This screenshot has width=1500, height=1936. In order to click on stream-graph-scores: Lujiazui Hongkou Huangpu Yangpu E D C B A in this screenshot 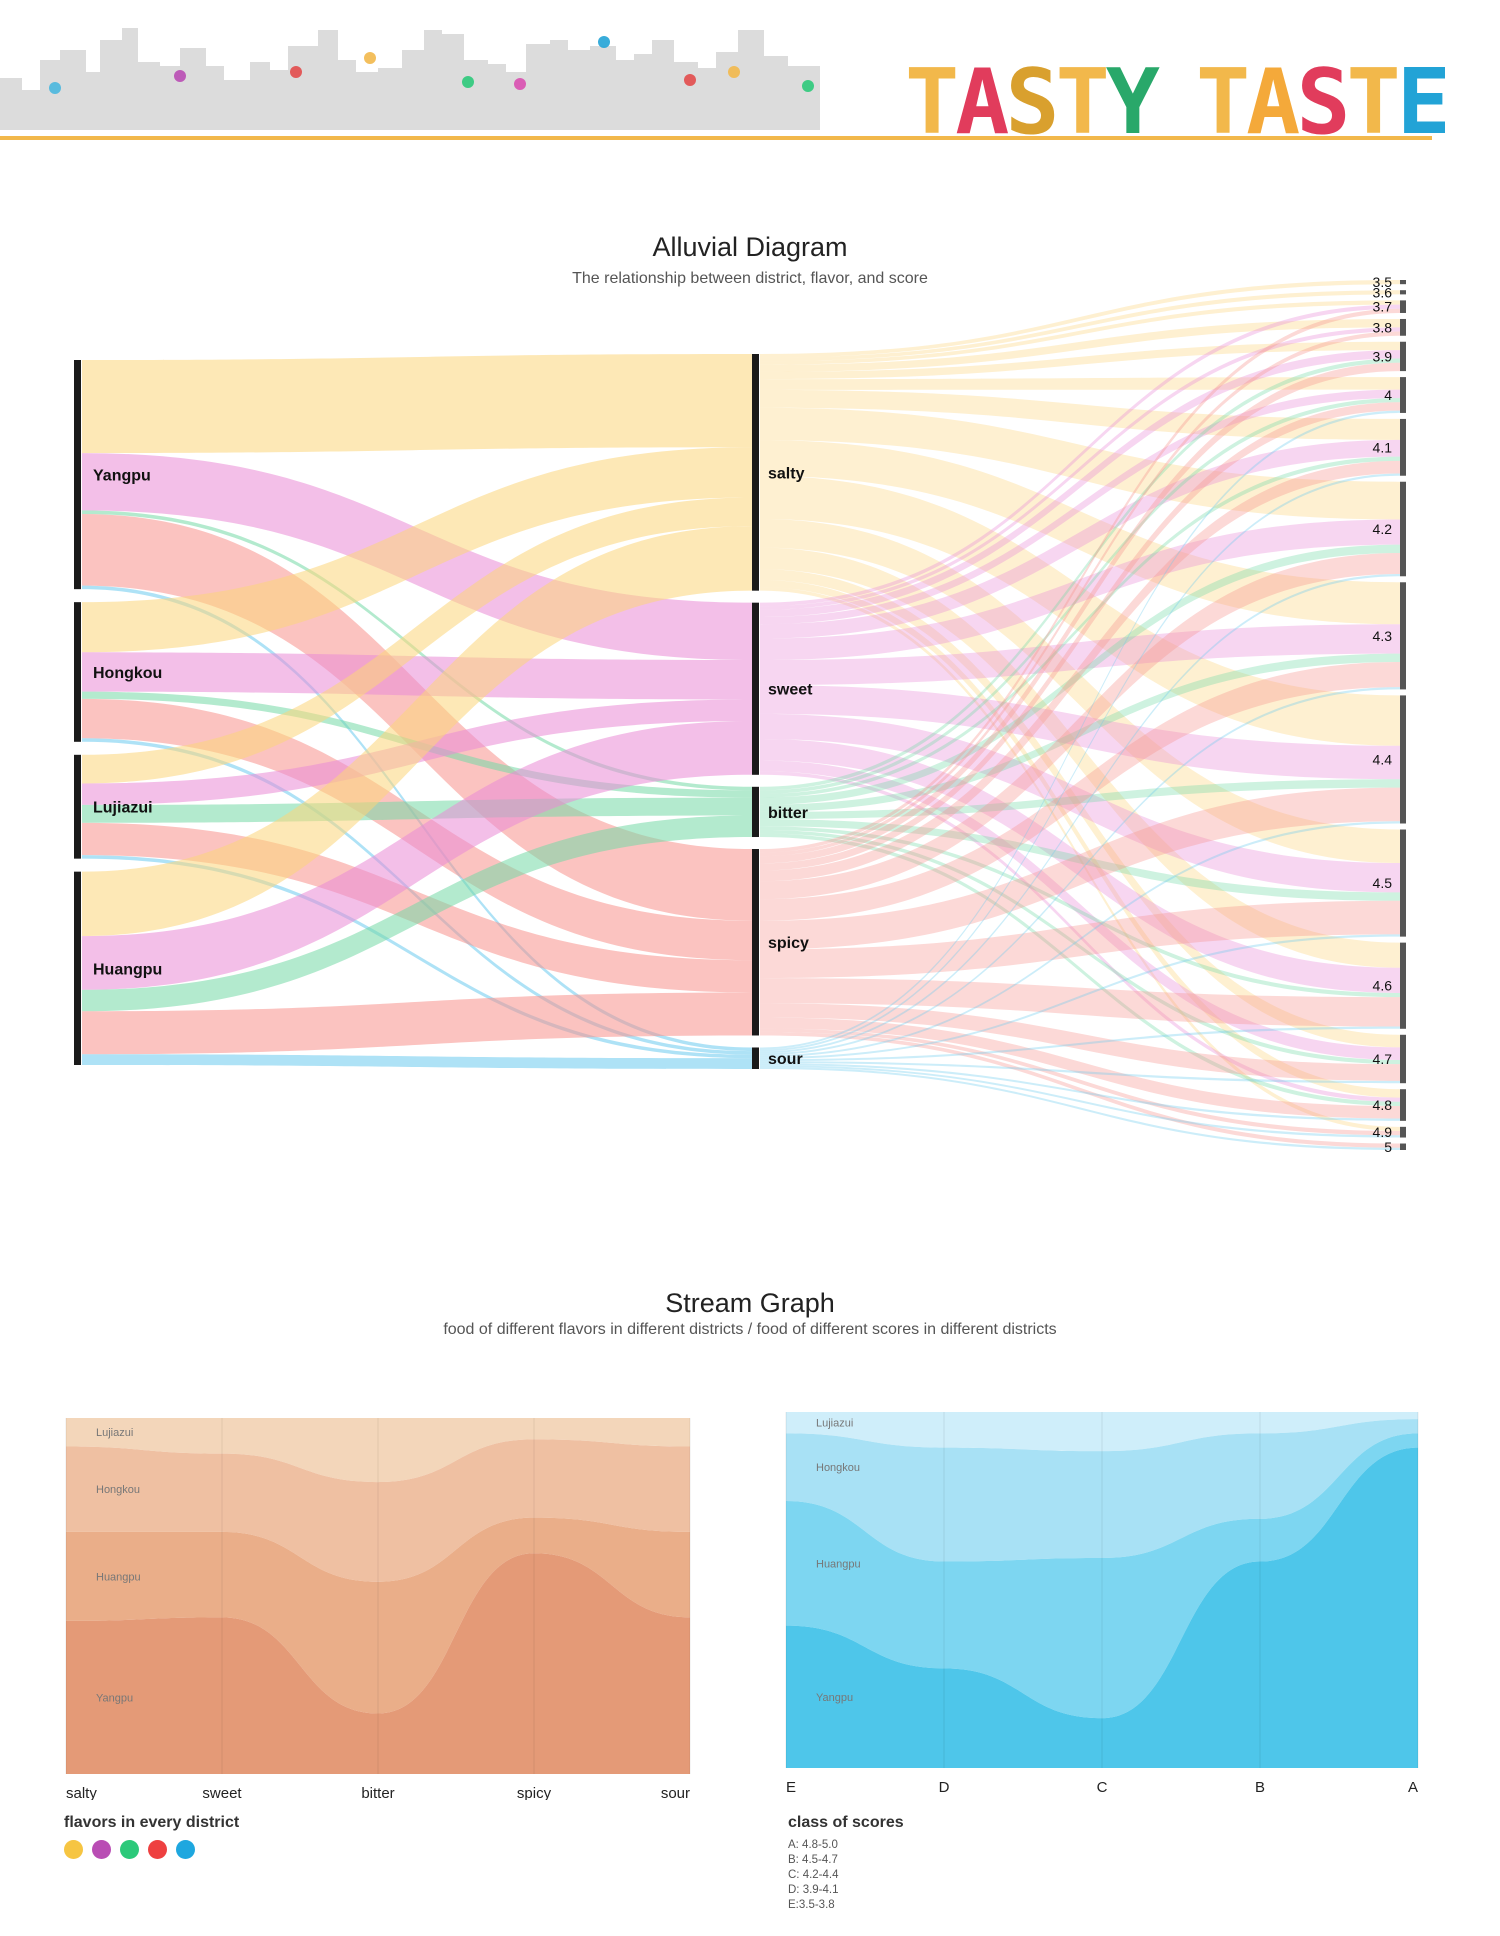, I will do `click(1102, 1604)`.